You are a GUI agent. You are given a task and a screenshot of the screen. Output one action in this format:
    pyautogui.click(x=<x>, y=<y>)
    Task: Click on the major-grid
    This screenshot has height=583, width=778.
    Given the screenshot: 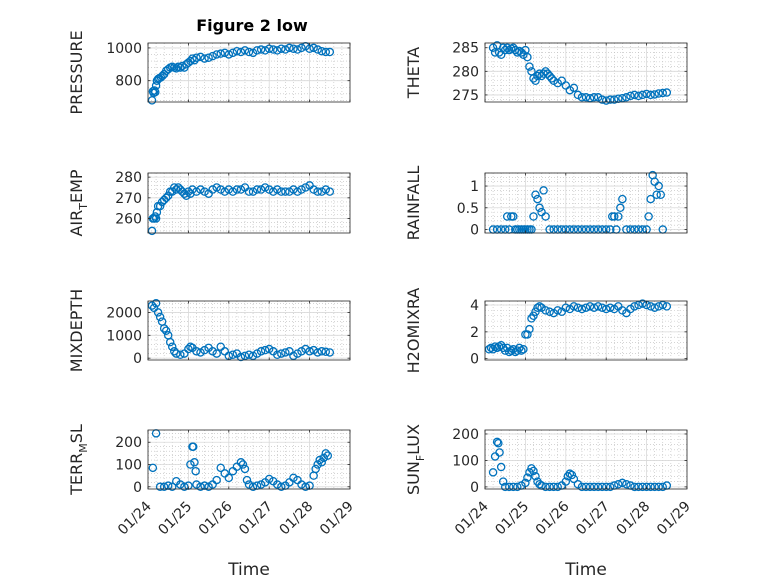 What is the action you would take?
    pyautogui.click(x=249, y=203)
    